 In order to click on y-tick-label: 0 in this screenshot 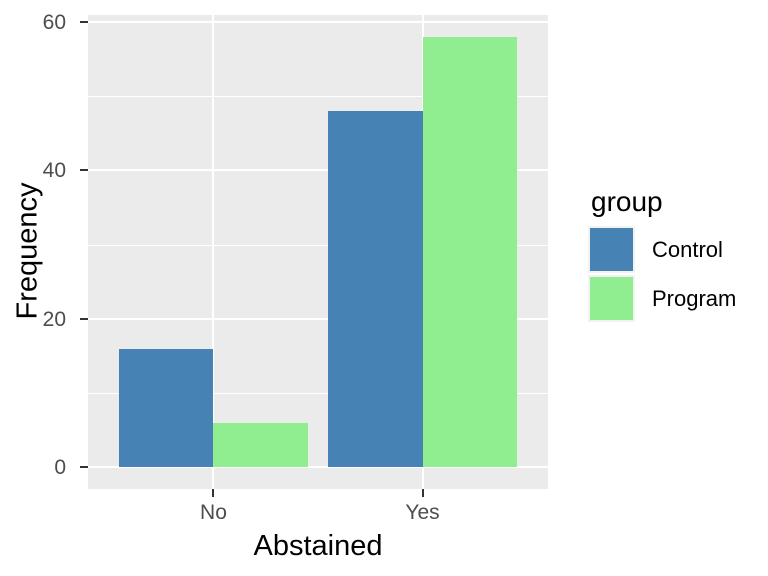, I will do `click(60, 468)`.